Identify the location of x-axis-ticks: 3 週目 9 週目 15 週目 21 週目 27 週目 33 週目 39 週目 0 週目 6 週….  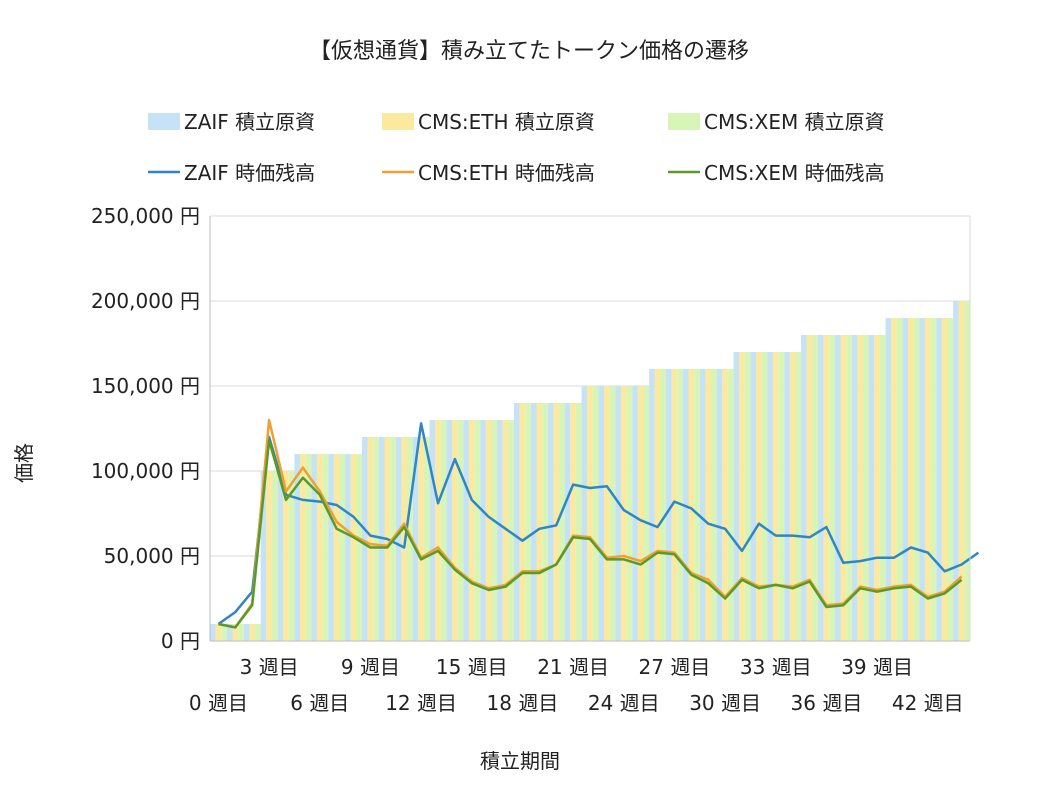
(576, 685).